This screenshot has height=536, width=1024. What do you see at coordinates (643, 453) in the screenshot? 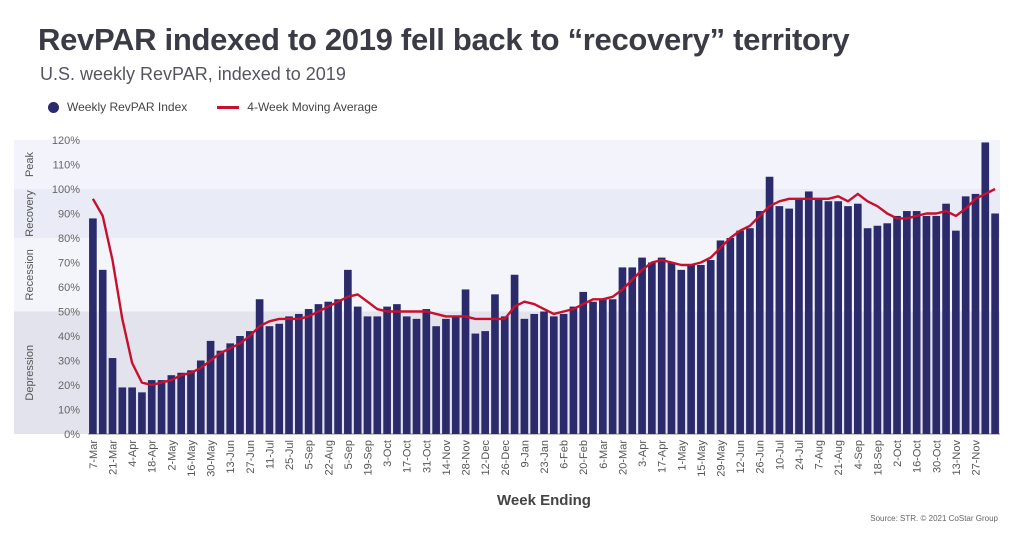
I see `x-tick-label: 3-Apr` at bounding box center [643, 453].